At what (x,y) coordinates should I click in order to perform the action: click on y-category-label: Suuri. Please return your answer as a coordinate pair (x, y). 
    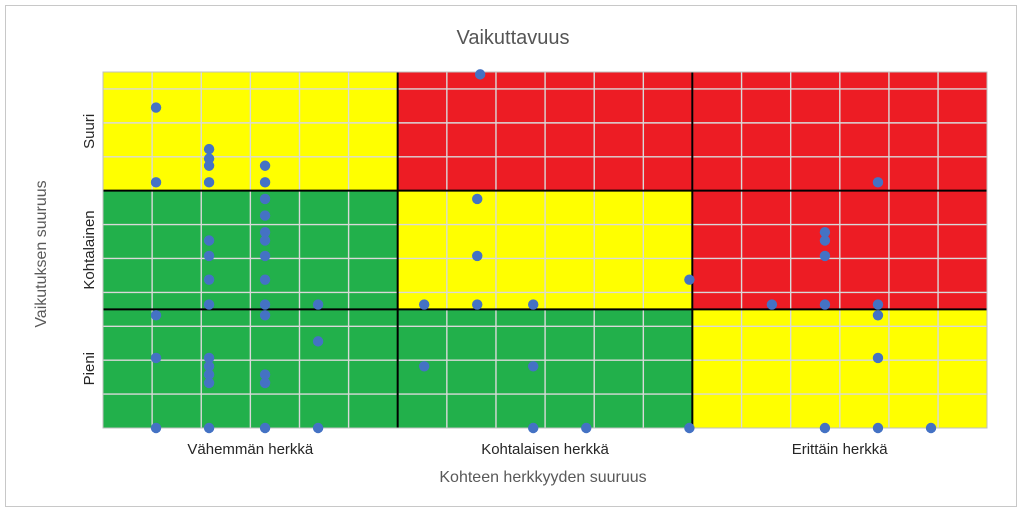
    Looking at the image, I should click on (89, 131).